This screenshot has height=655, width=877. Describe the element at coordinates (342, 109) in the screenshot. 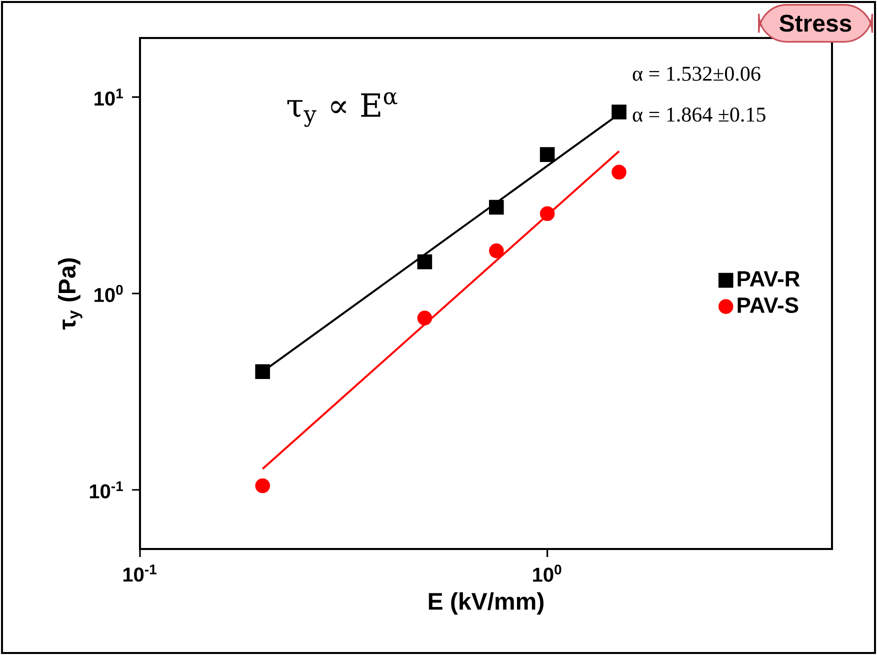

I see `annotation: τ$_{y}$ ∝ E$^{α}$` at that location.